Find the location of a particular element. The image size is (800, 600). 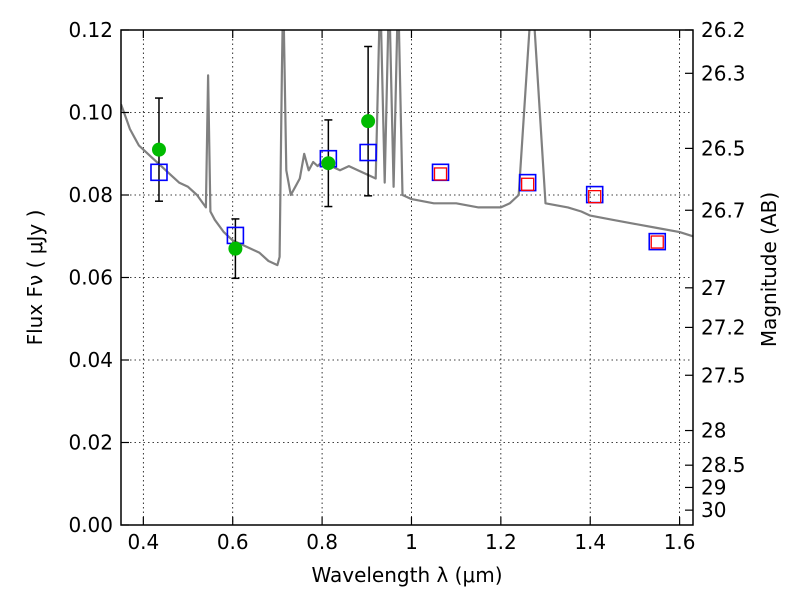

right-tick-label: 27.2 is located at coordinates (723, 327).